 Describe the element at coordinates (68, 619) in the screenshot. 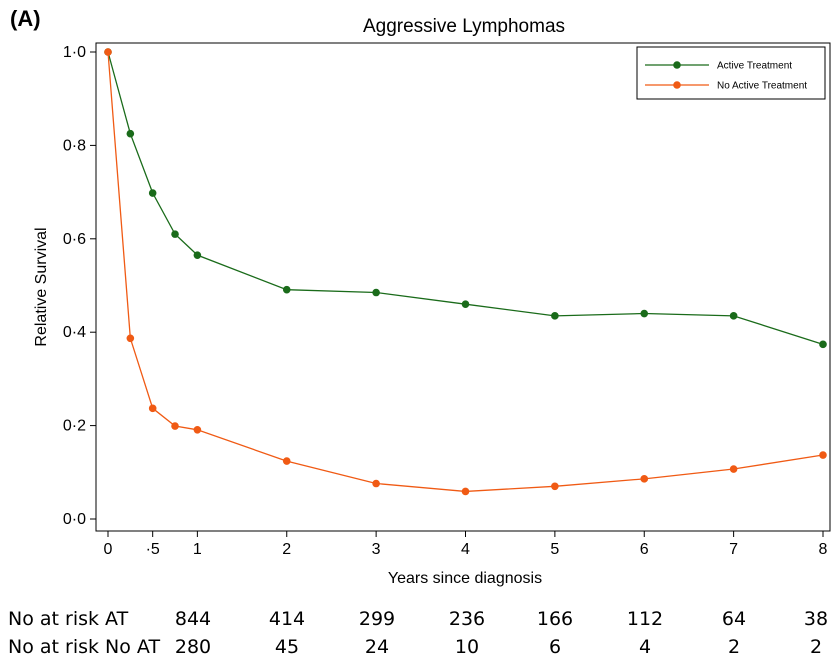

I see `risk-row-label: No at risk AT` at that location.